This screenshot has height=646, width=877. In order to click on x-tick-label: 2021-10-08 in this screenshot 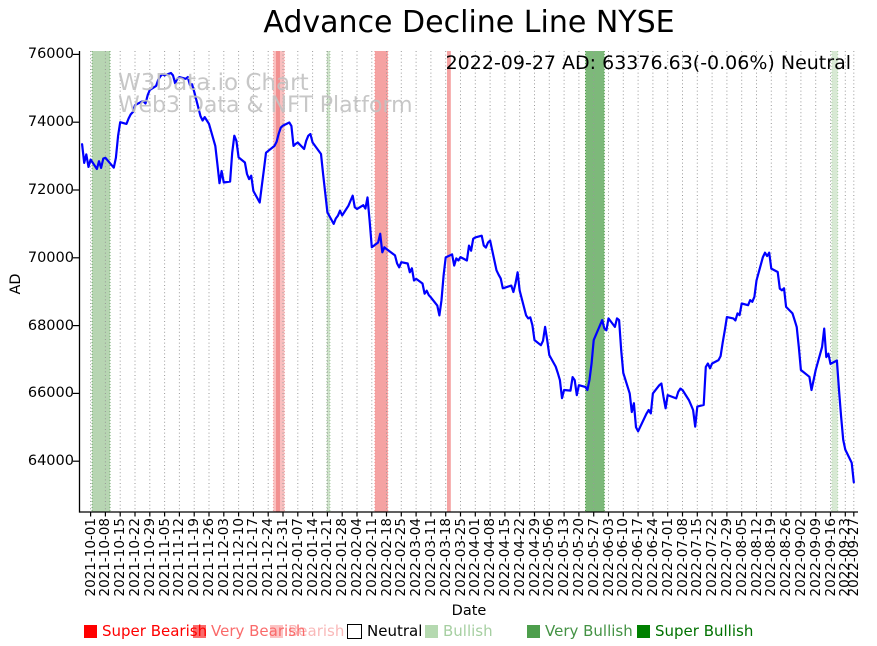, I will do `click(105, 557)`.